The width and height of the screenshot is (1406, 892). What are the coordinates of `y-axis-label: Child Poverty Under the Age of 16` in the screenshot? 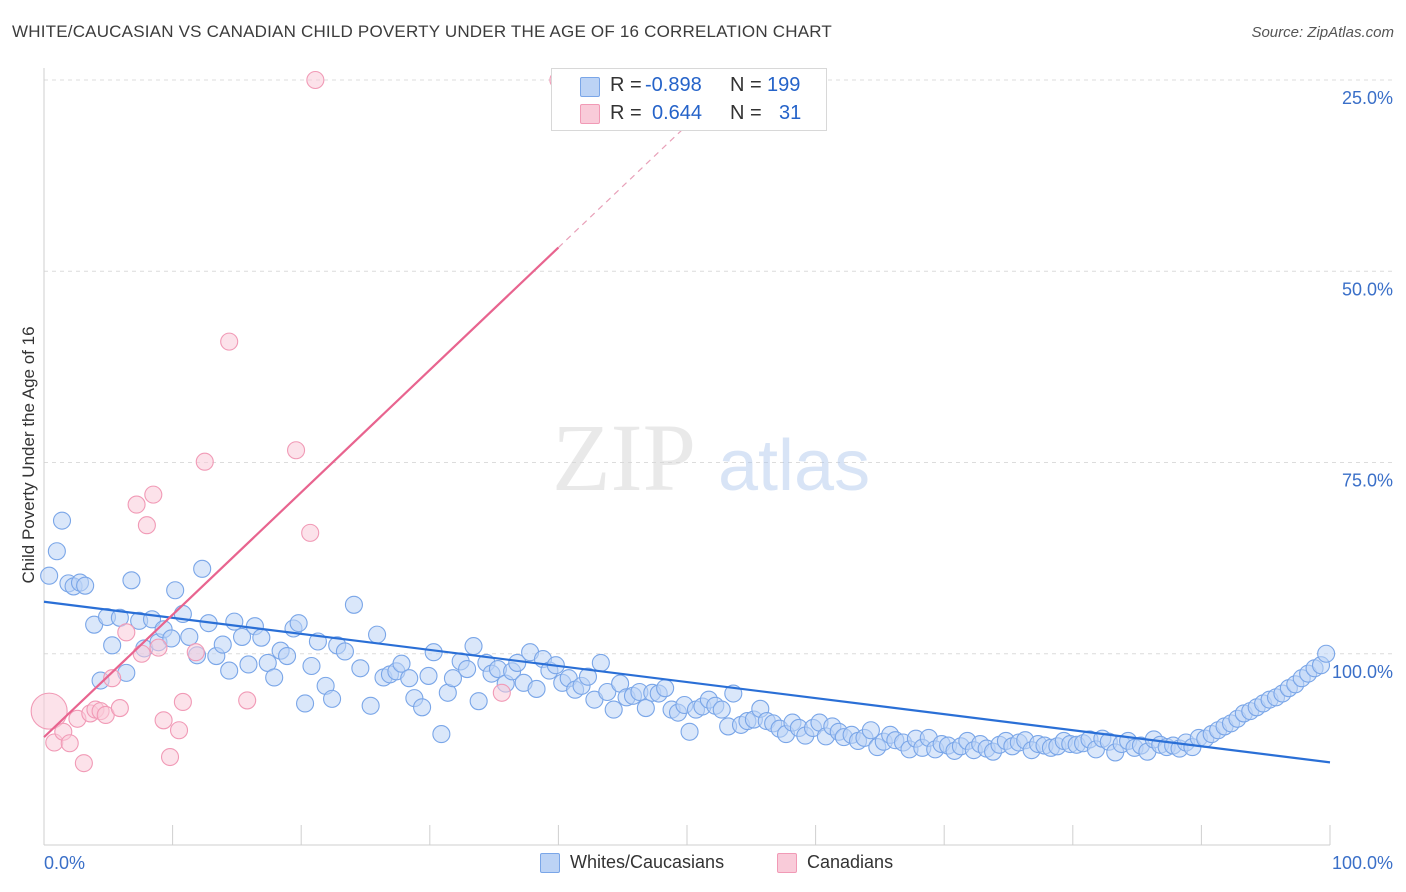 It's located at (28, 454).